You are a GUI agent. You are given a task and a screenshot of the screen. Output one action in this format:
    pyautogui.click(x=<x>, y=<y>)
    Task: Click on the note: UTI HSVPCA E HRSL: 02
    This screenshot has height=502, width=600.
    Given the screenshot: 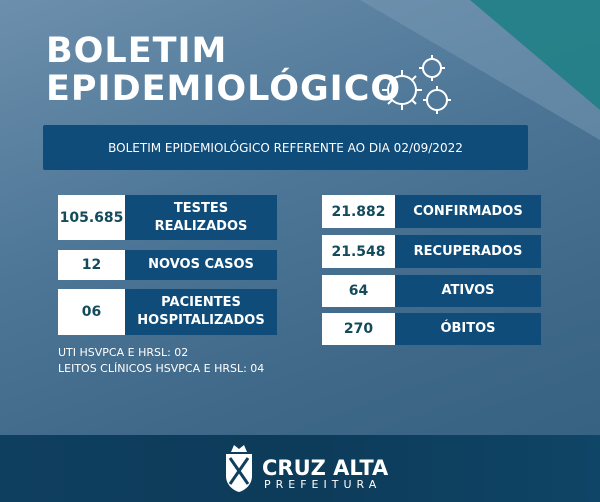 What is the action you would take?
    pyautogui.click(x=123, y=352)
    